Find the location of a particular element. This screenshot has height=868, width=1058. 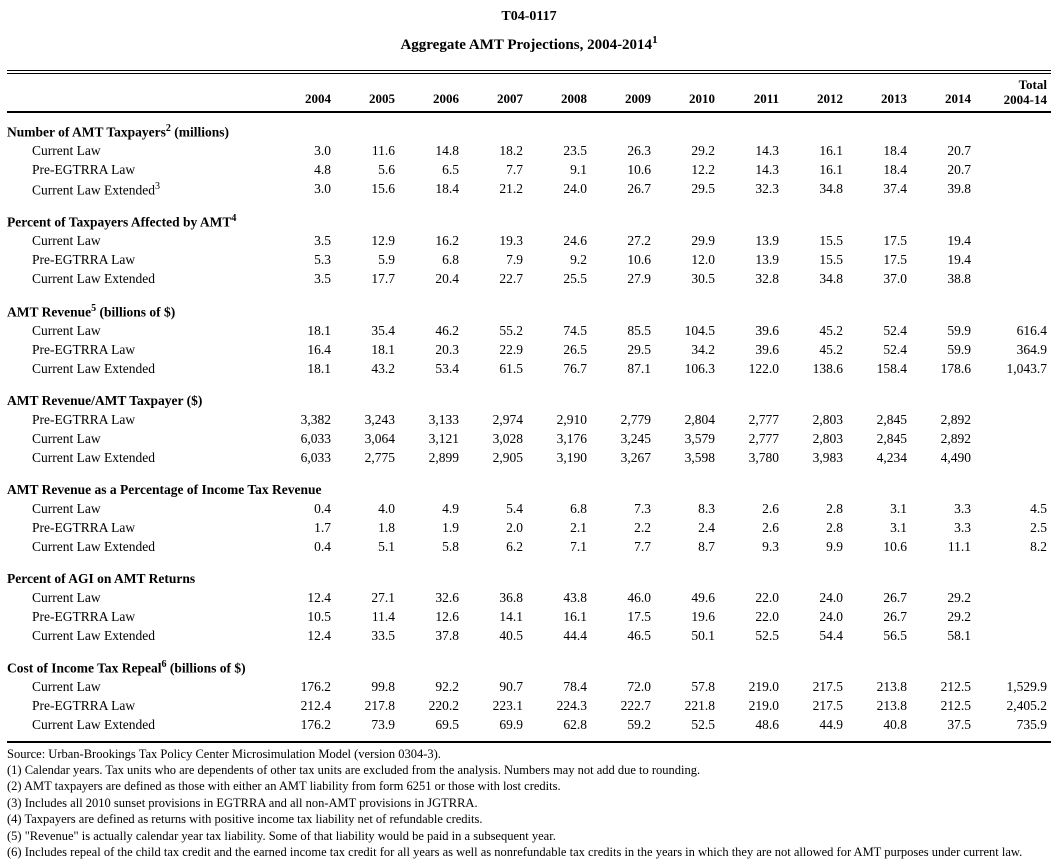

value-cell-2005: 5.6 is located at coordinates (386, 169).